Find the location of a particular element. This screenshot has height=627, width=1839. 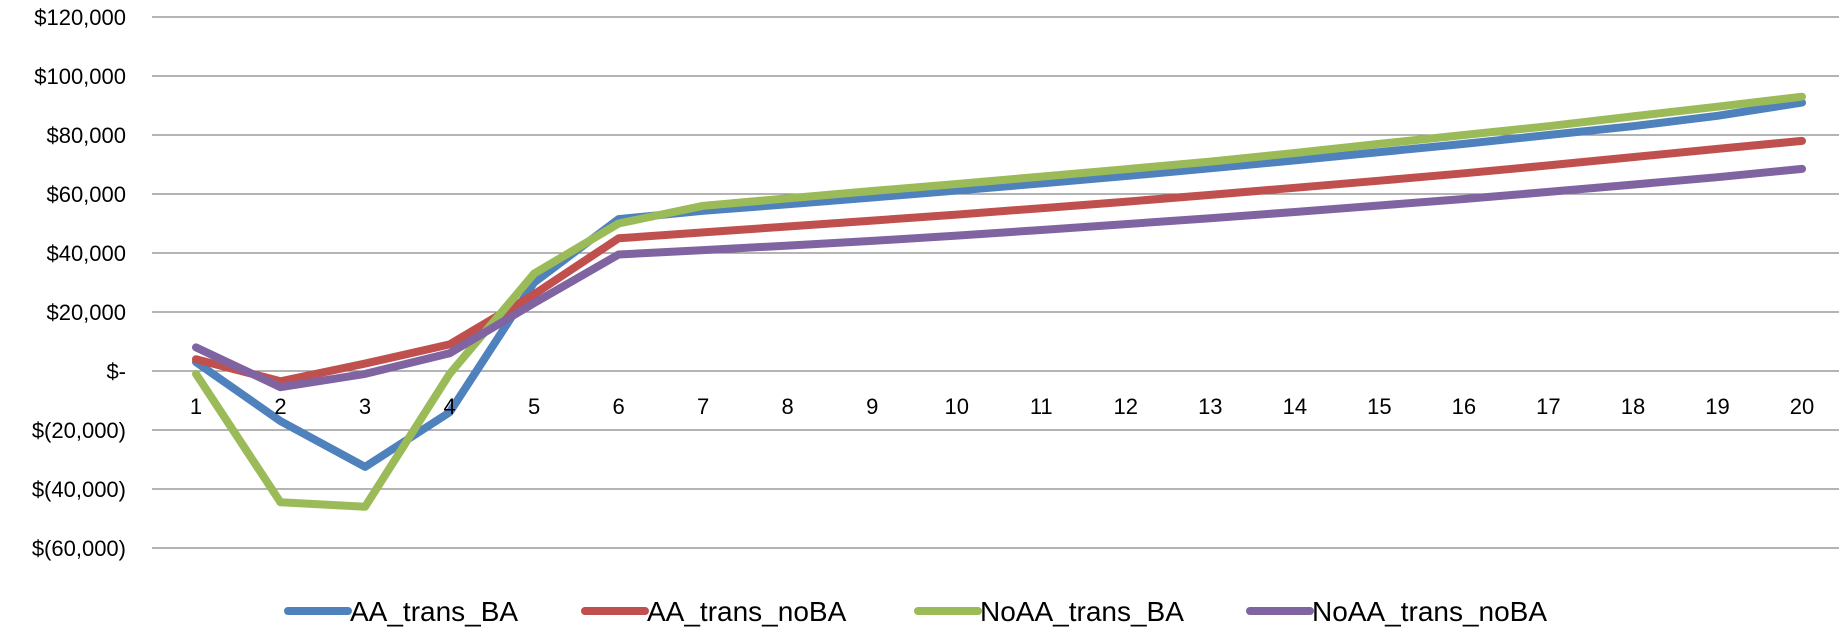

x-axis-tick-labels: 1 2 3 4 5 6 7 8 9 10 11 12 13 14 15 16 17 18 19 20 is located at coordinates (1002, 406).